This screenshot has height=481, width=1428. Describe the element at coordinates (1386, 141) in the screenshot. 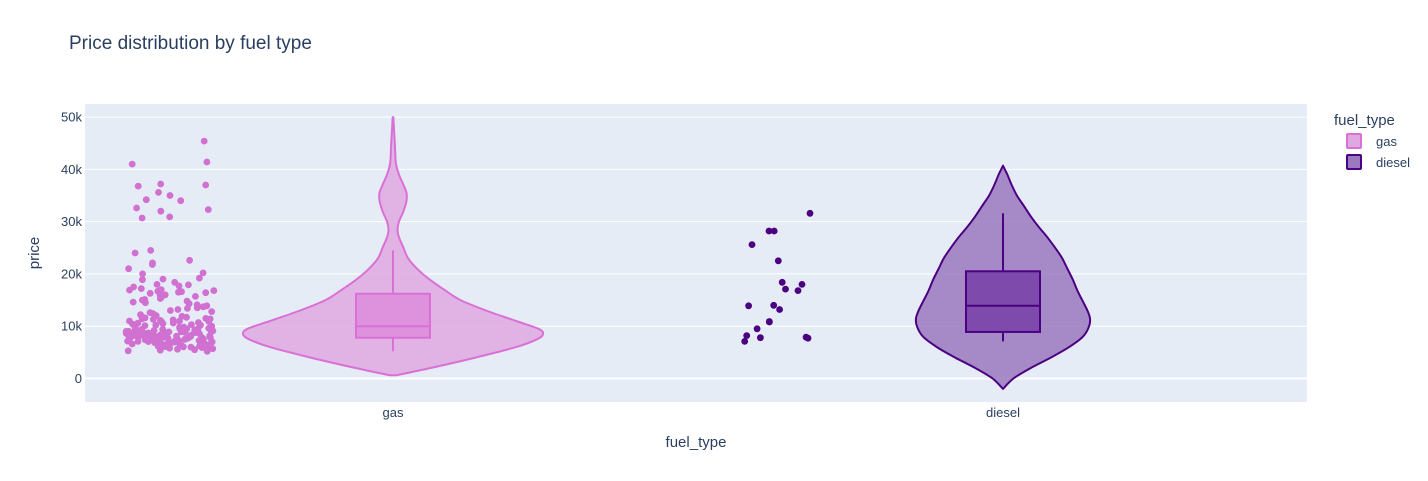

I see `legend-label-gas: gas` at that location.